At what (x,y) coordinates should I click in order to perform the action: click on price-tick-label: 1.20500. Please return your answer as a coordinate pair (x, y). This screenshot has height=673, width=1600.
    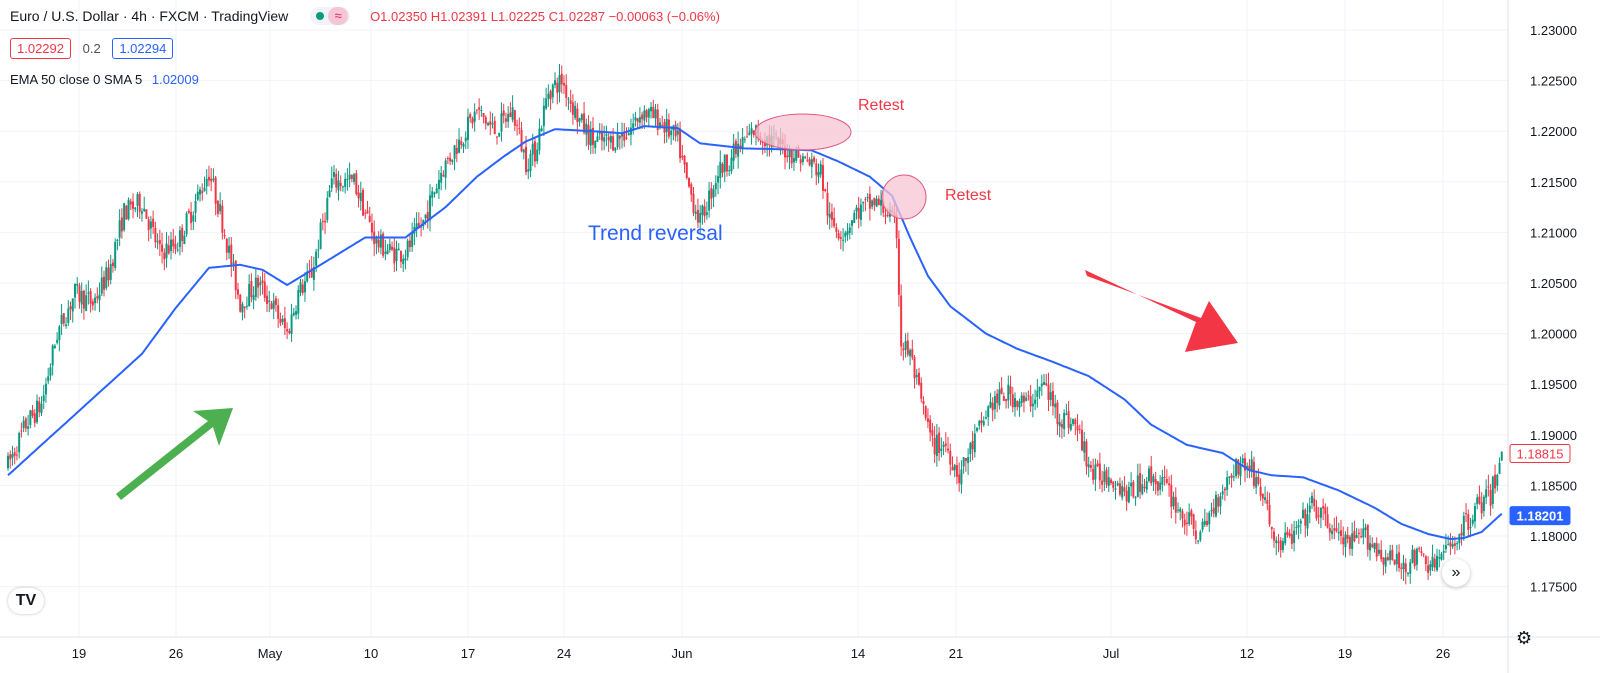
    Looking at the image, I should click on (1553, 283).